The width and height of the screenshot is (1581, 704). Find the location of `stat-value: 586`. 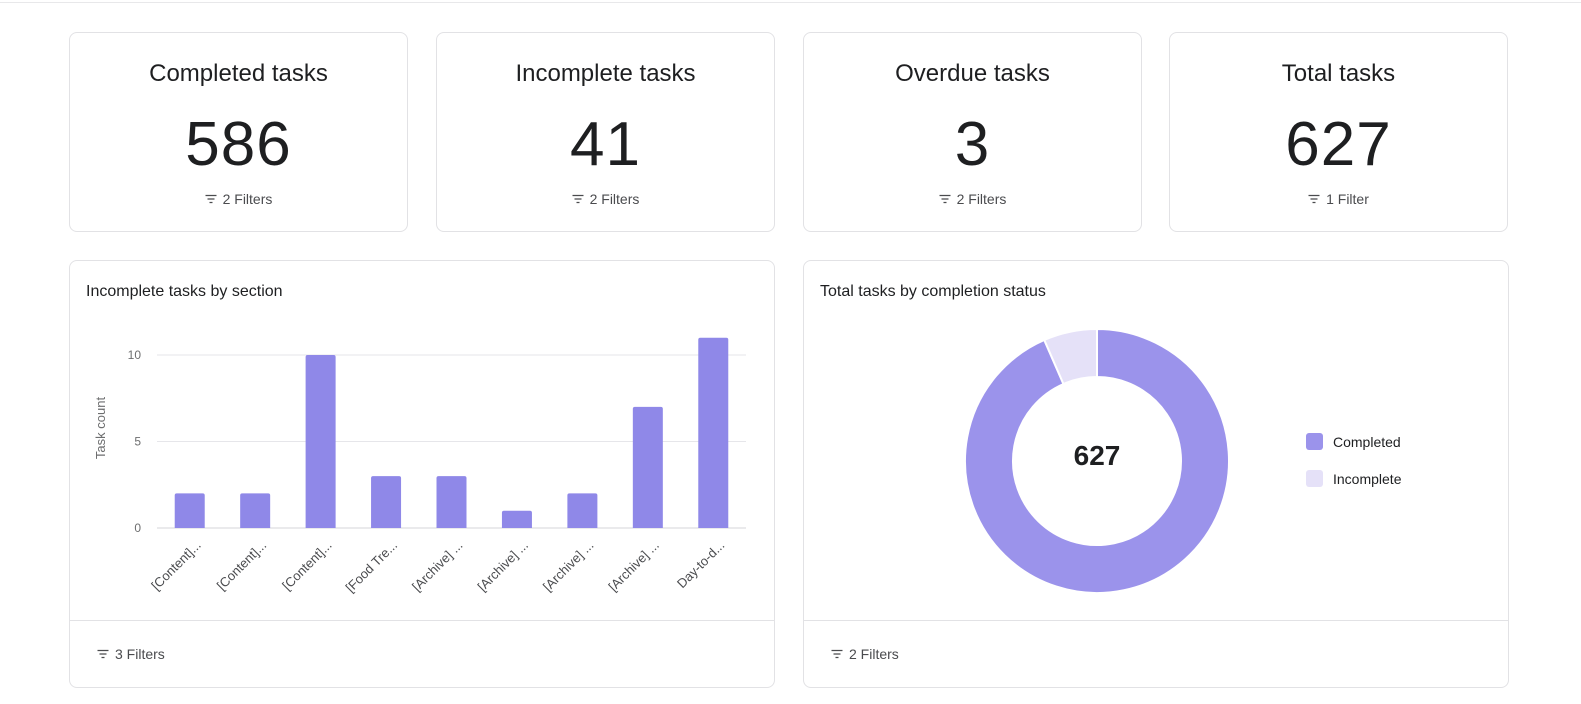

stat-value: 586 is located at coordinates (238, 144).